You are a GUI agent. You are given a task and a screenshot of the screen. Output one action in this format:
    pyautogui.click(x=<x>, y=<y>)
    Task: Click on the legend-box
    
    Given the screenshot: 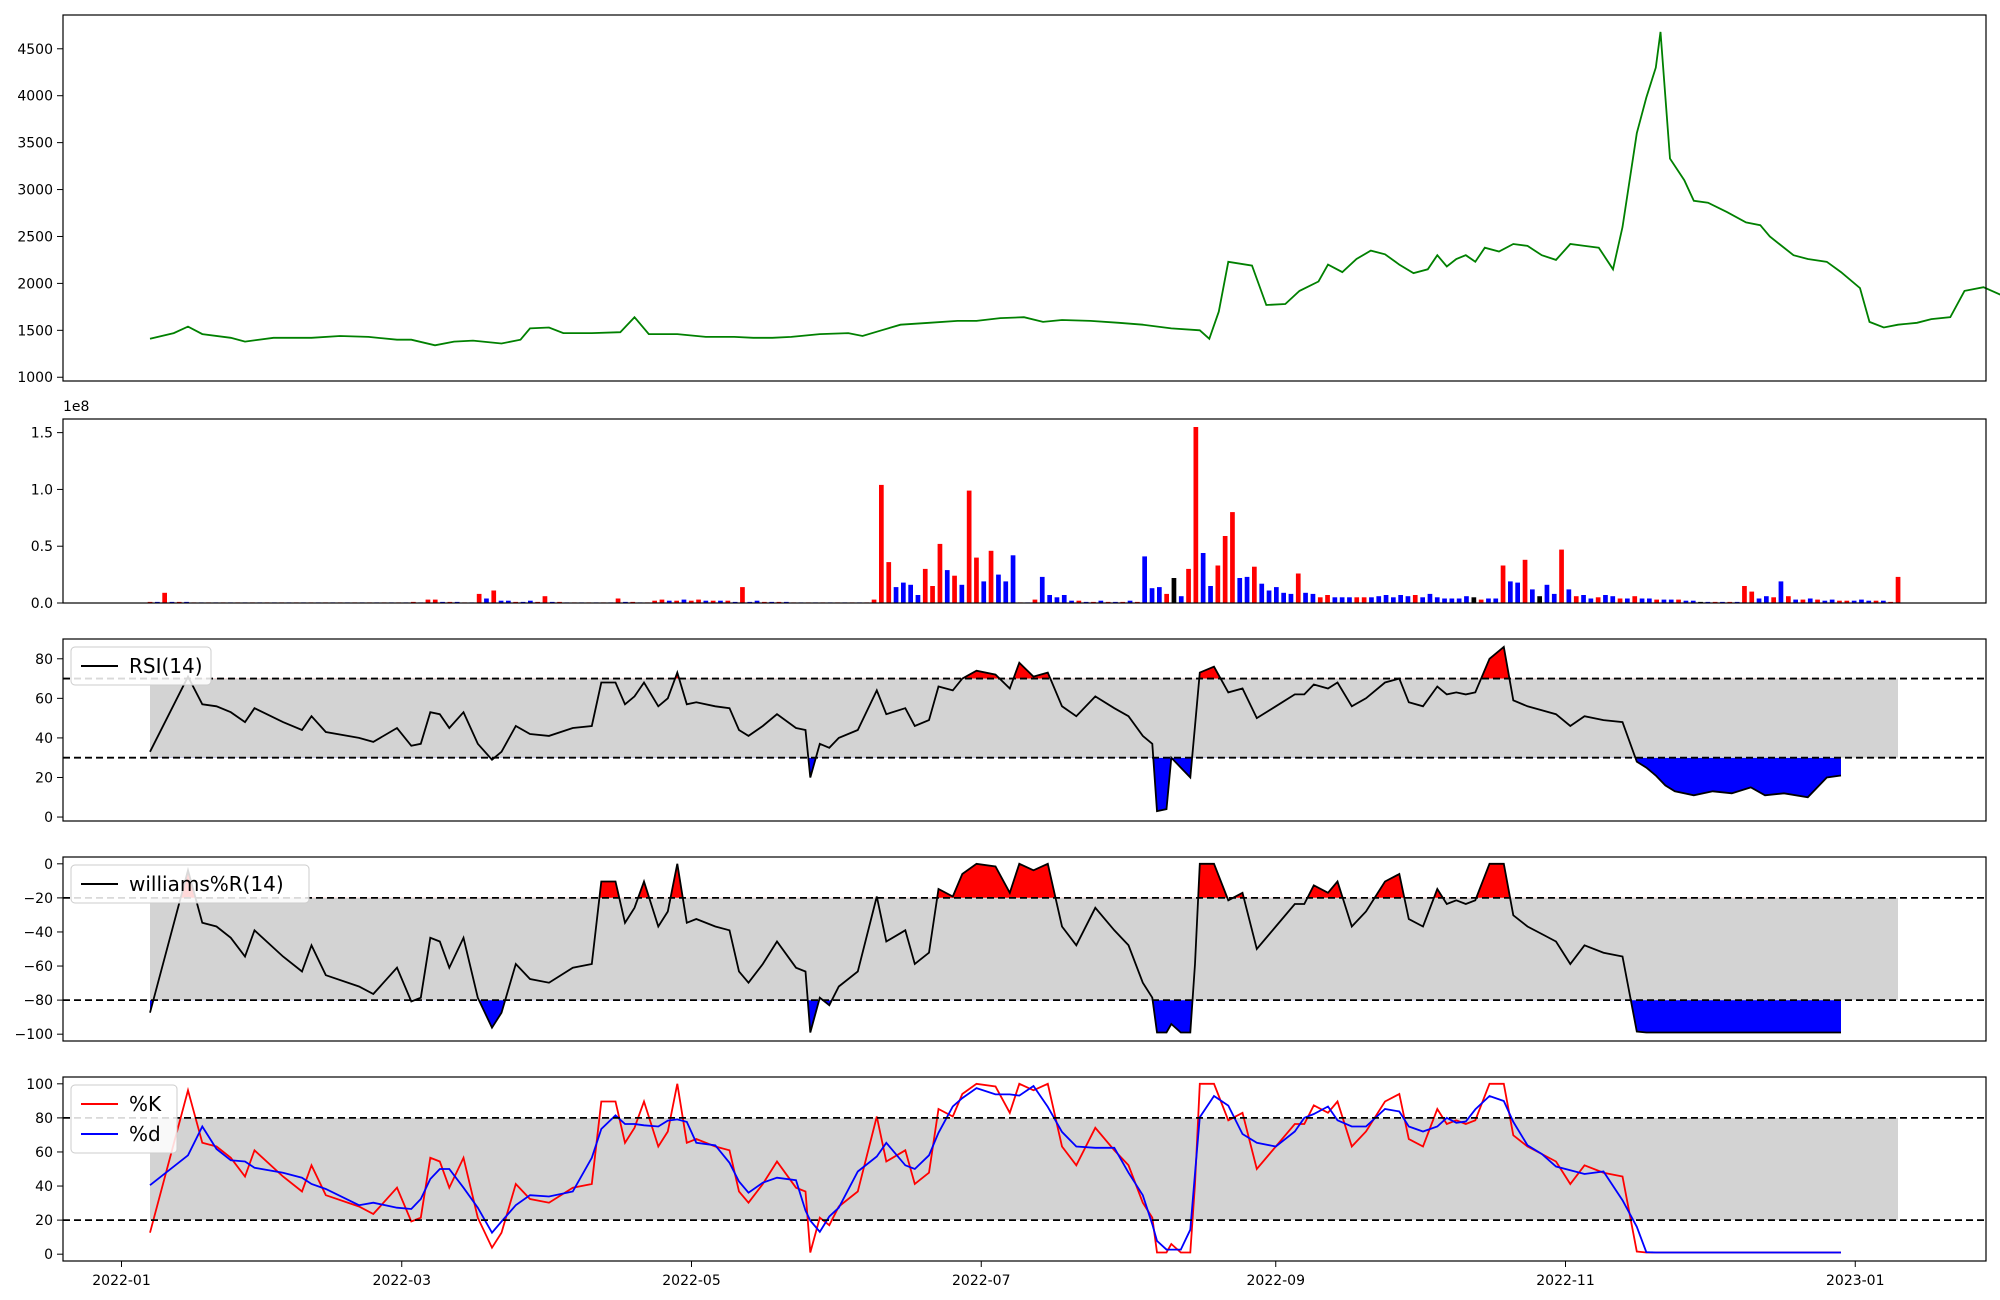 What is the action you would take?
    pyautogui.click(x=141, y=666)
    